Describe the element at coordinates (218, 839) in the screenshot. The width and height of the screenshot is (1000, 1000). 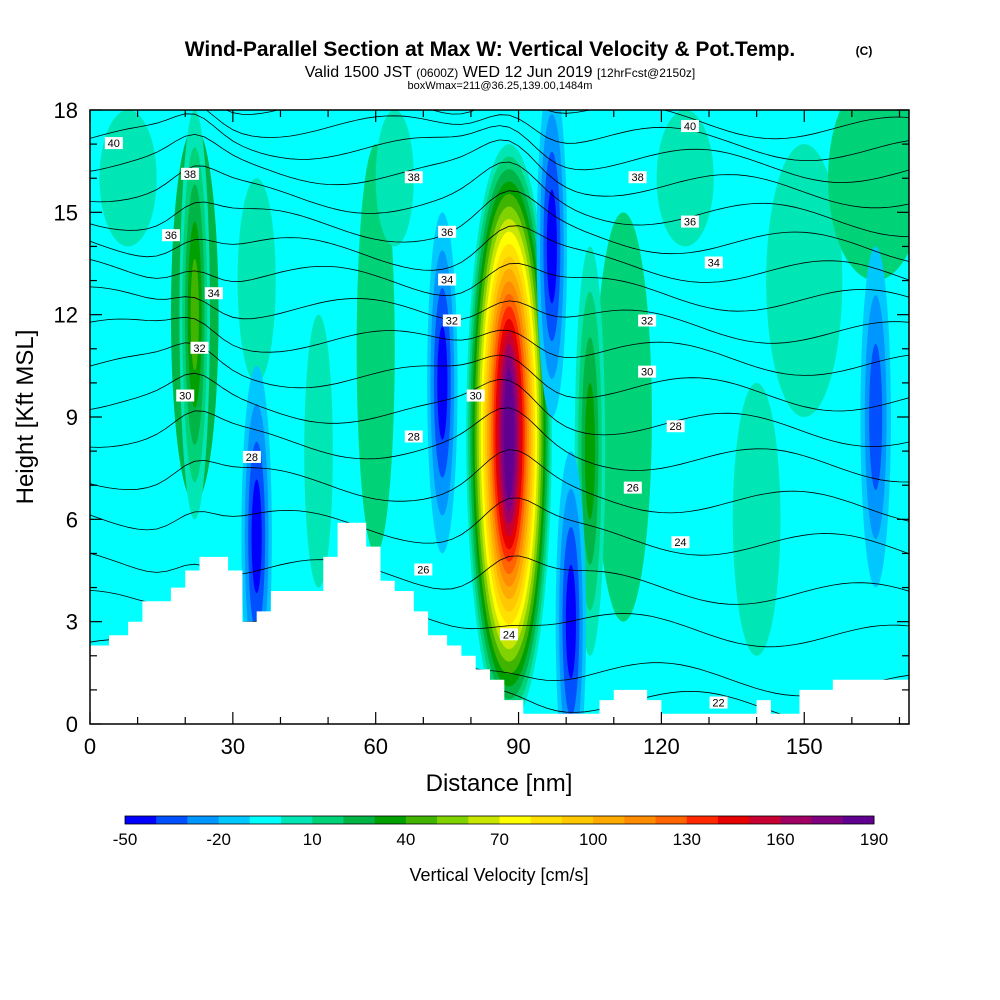
I see `colorbar-tick-label: -20` at that location.